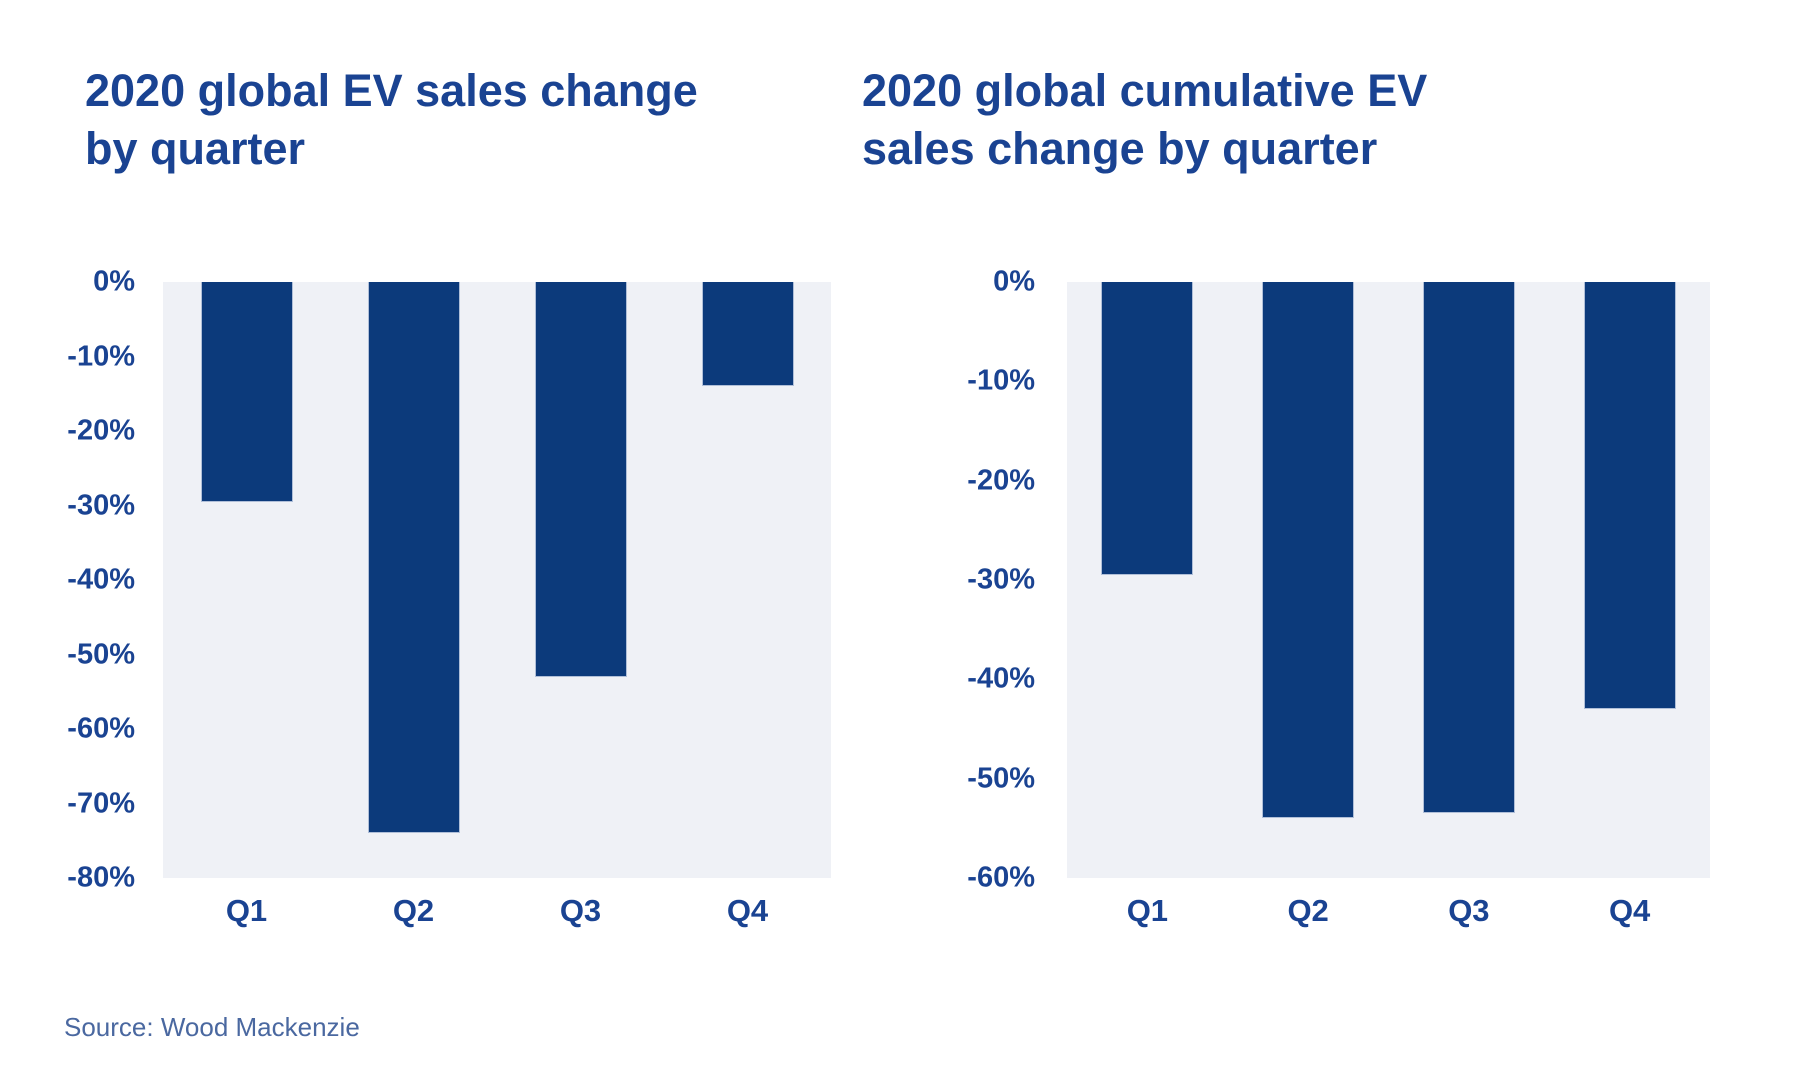 The height and width of the screenshot is (1080, 1800). Describe the element at coordinates (957, 580) in the screenshot. I see `y-axis: 0% -10% -20% -30% -40% -50% -60%` at that location.